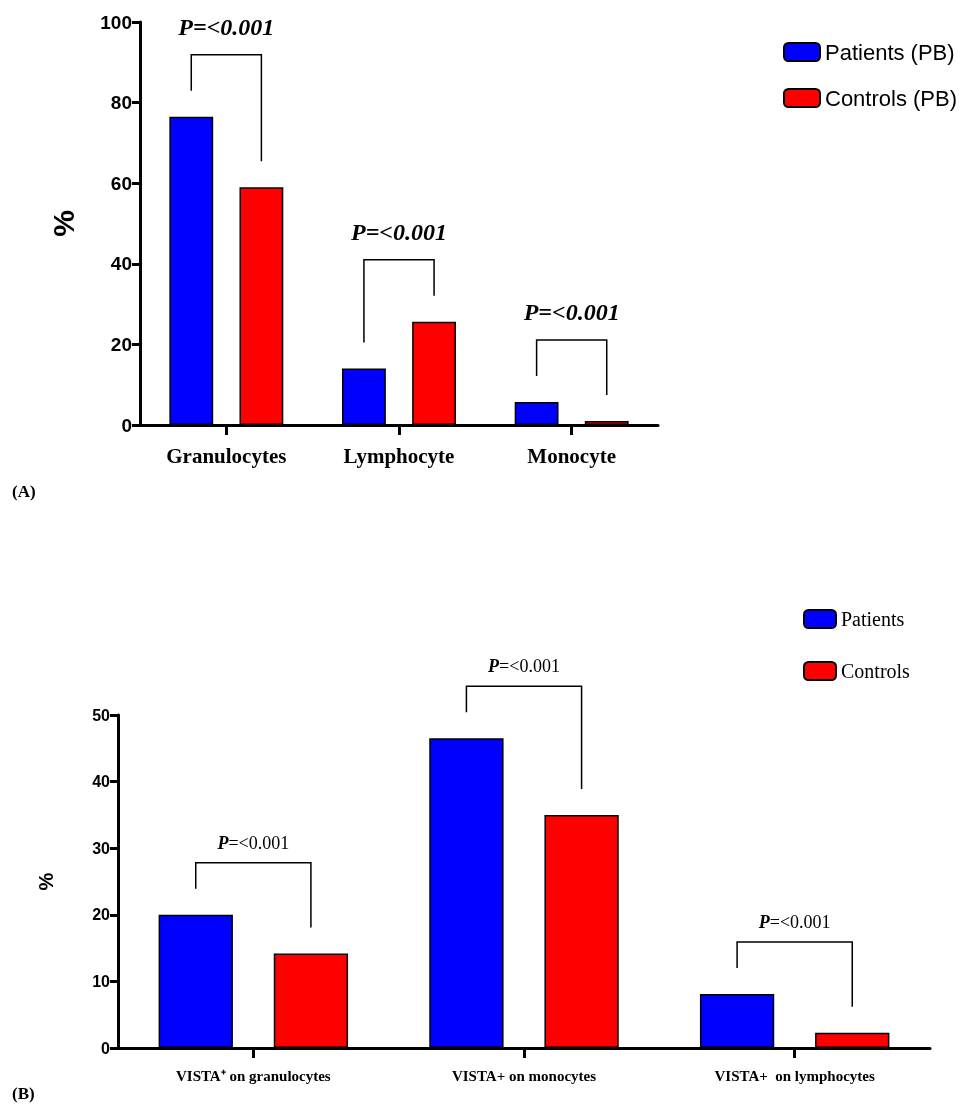 The width and height of the screenshot is (974, 1118). I want to click on x-tick-label: Monocyte, so click(571, 455).